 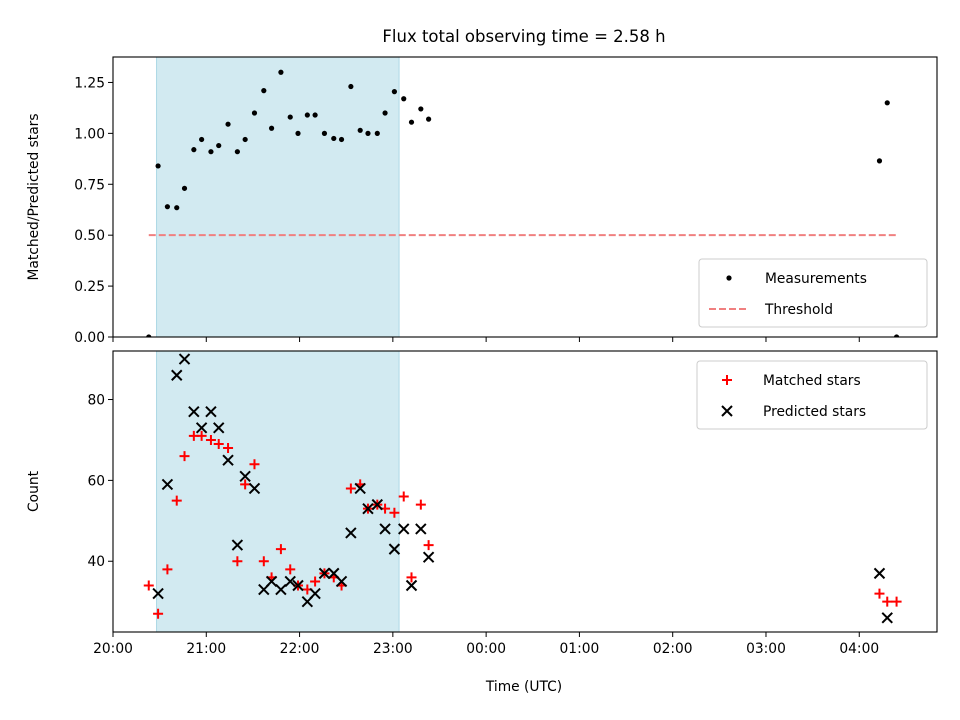 I want to click on x-tick-label: 20:00, so click(x=113, y=649).